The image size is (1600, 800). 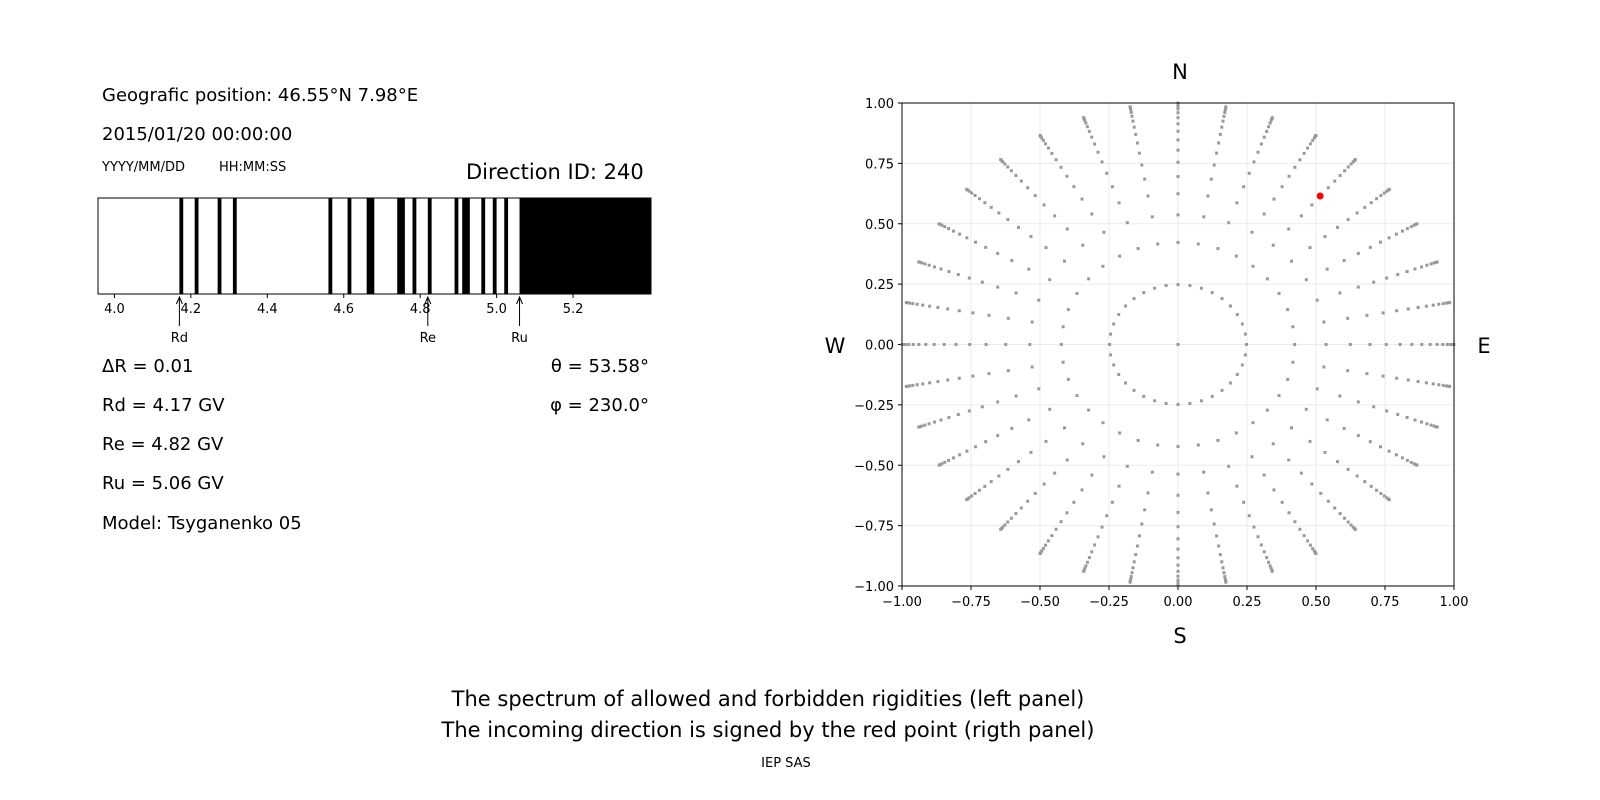 What do you see at coordinates (1179, 636) in the screenshot?
I see `compass-south: S` at bounding box center [1179, 636].